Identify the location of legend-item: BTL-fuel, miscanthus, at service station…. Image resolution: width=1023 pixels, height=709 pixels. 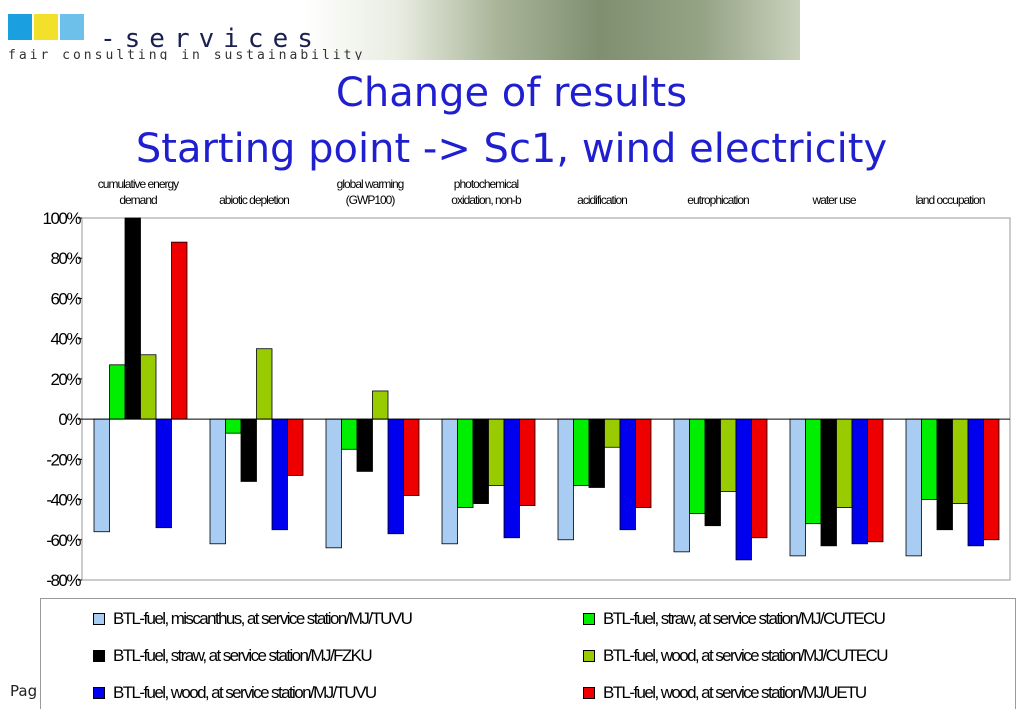
(253, 619).